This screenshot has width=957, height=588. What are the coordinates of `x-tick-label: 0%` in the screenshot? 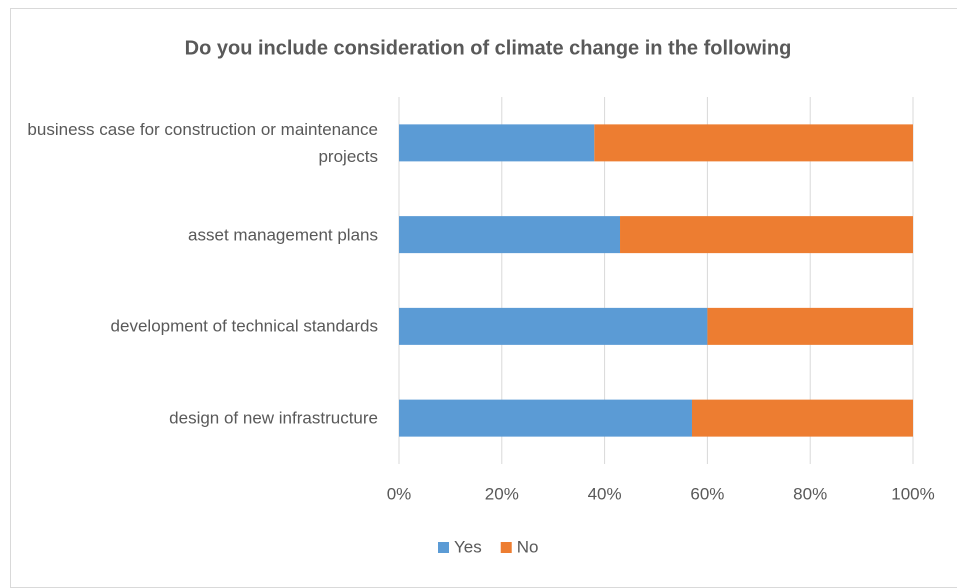 It's located at (399, 493).